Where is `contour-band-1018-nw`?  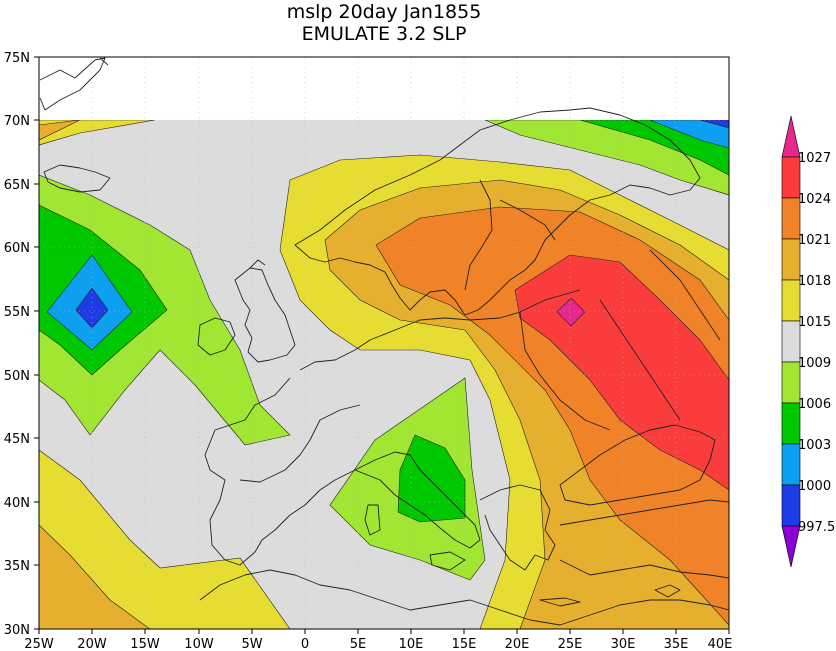 contour-band-1018-nw is located at coordinates (60, 130).